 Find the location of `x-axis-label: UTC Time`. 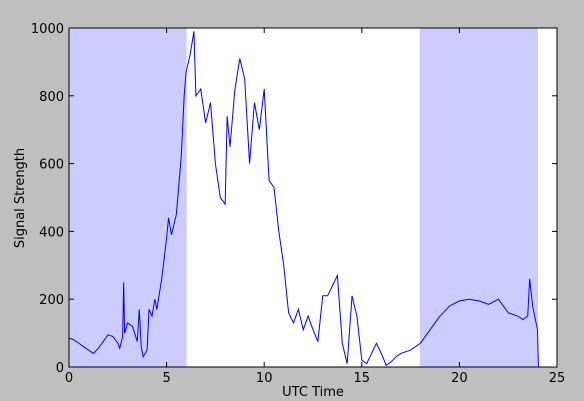

x-axis-label: UTC Time is located at coordinates (313, 392).